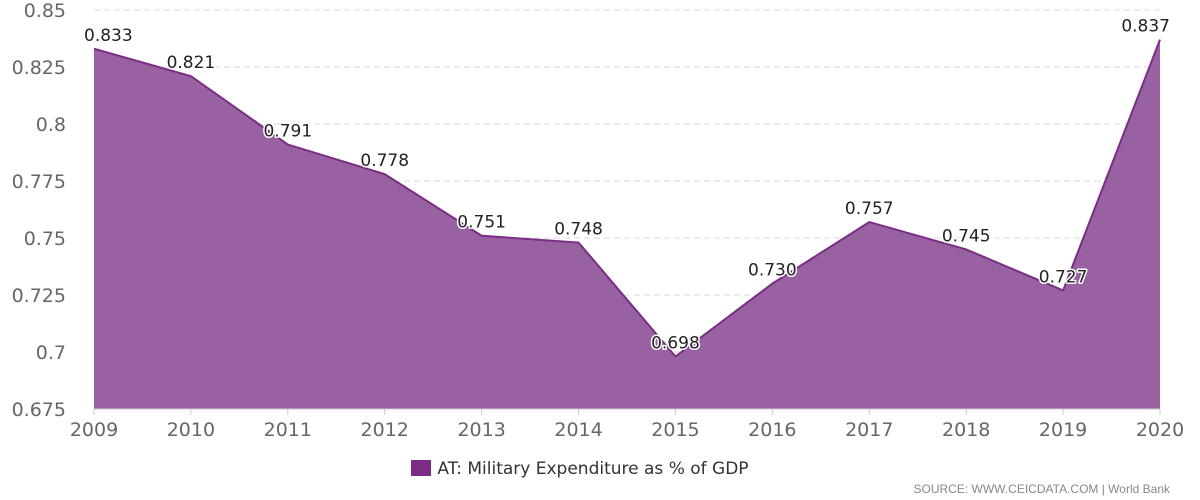  What do you see at coordinates (1063, 430) in the screenshot?
I see `x-tick-label: 2019` at bounding box center [1063, 430].